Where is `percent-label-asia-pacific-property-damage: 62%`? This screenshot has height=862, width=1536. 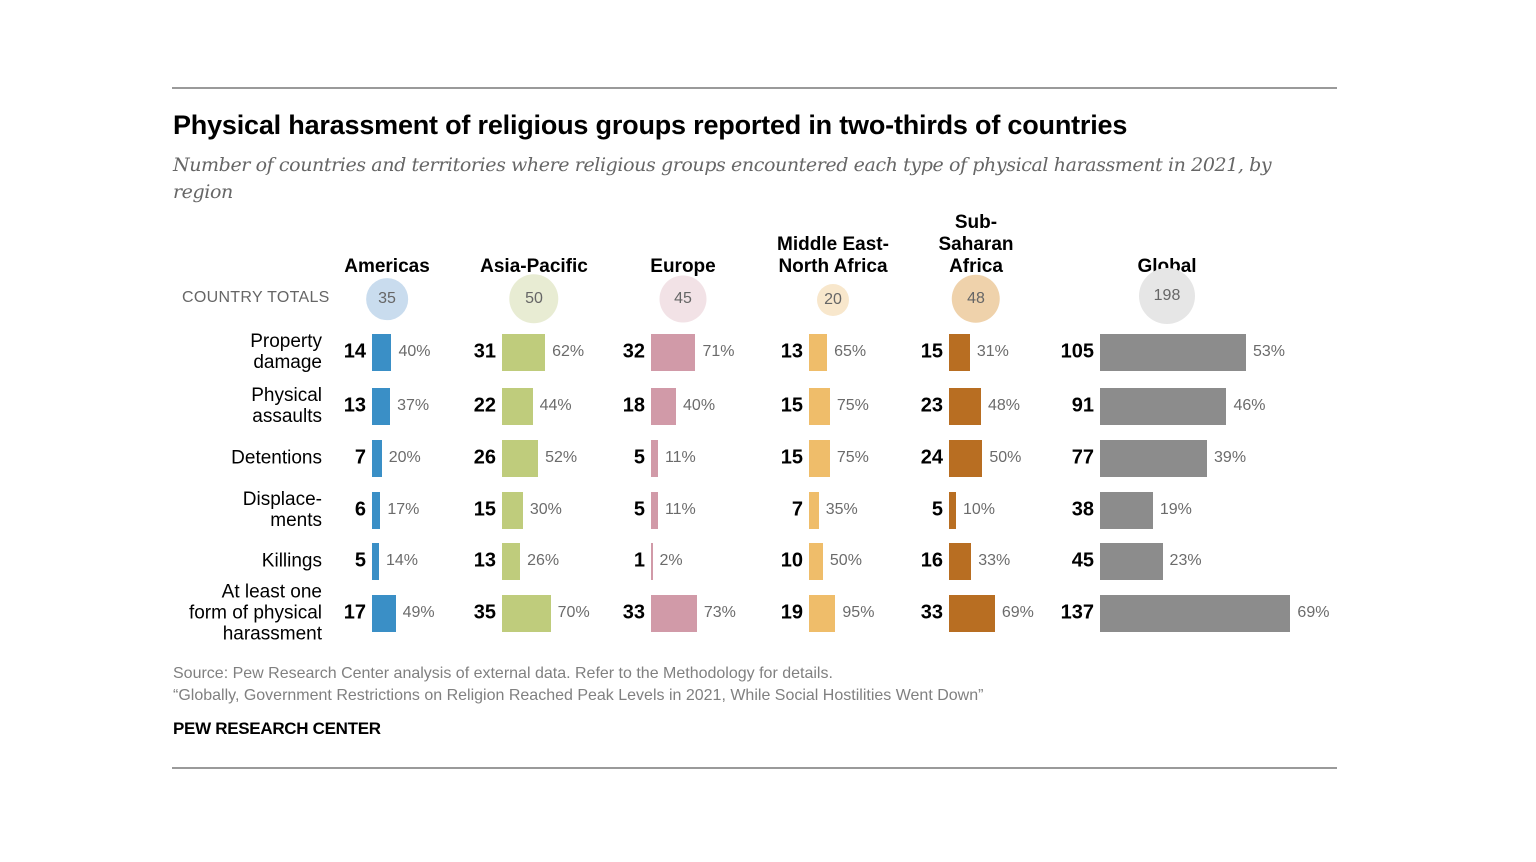
percent-label-asia-pacific-property-damage: 62% is located at coordinates (568, 351).